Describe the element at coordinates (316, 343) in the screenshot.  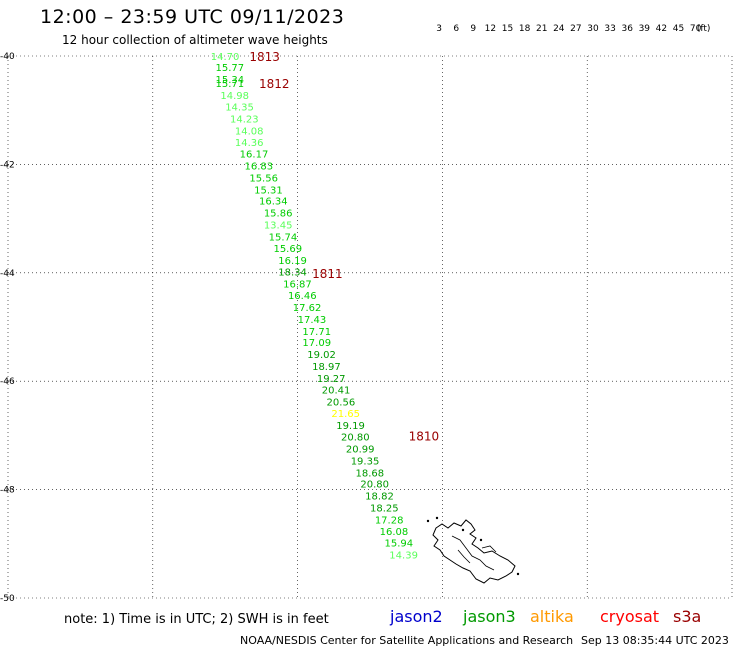
I see `swh-value: 17.09` at that location.